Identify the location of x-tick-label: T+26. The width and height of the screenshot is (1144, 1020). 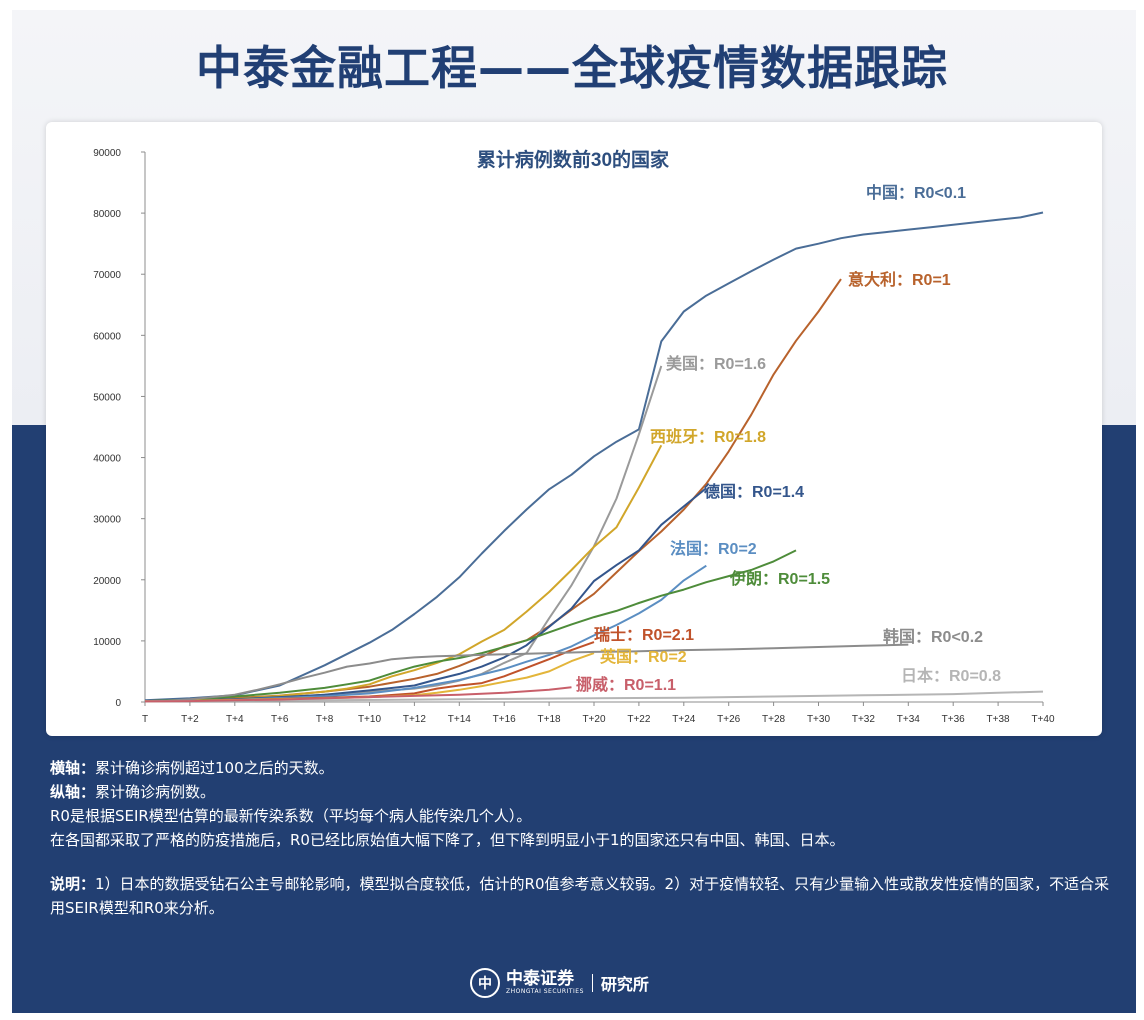
(729, 719).